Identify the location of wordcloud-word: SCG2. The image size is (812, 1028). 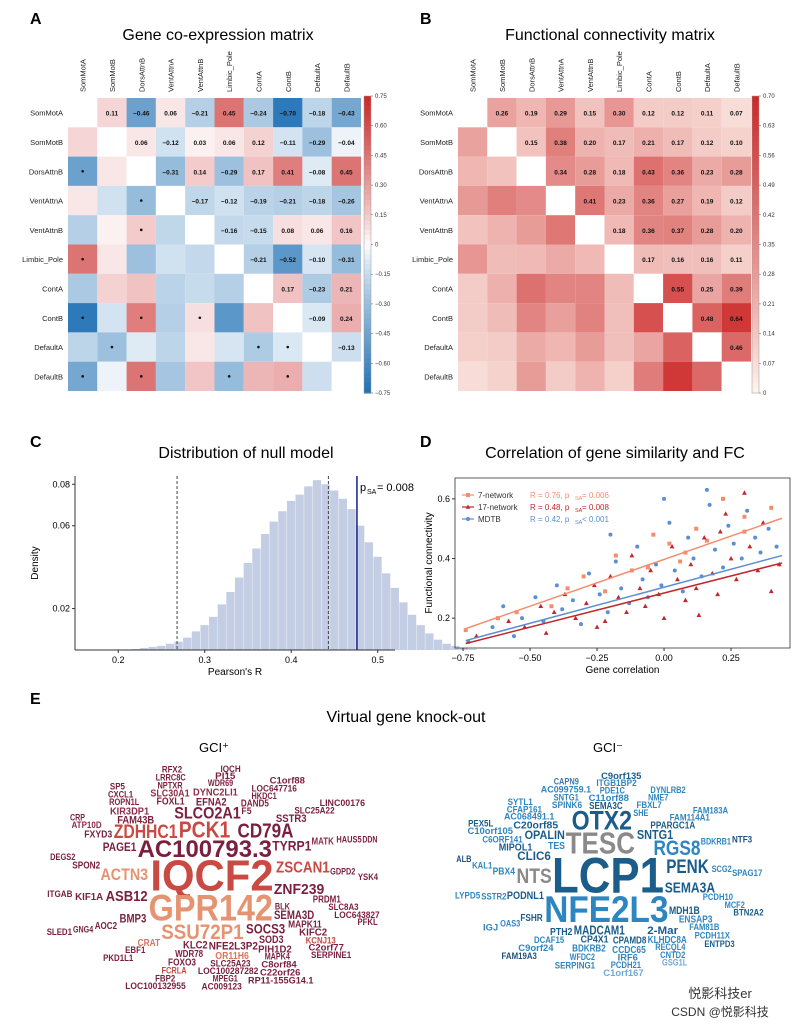
(722, 869).